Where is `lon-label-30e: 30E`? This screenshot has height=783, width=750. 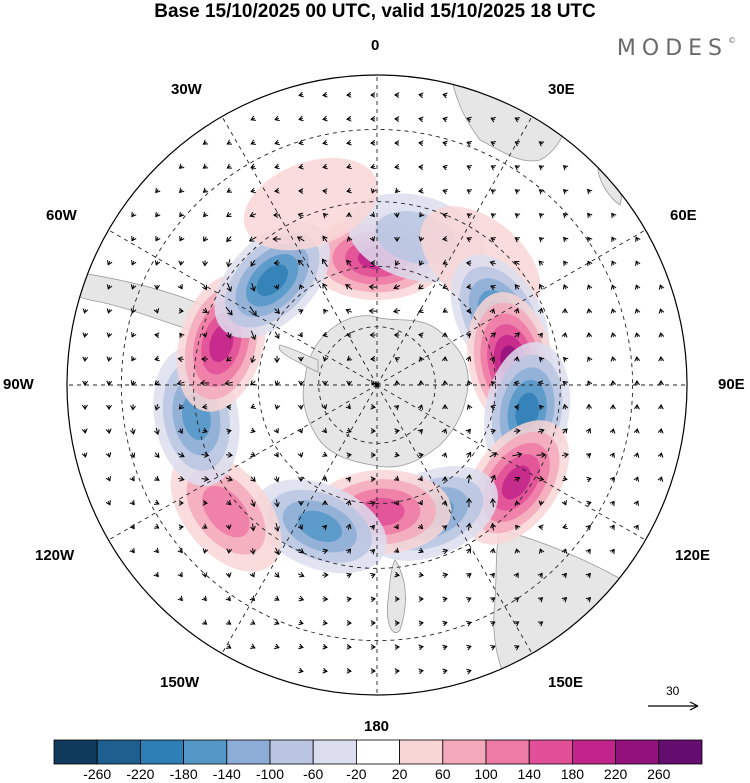 lon-label-30e: 30E is located at coordinates (561, 89).